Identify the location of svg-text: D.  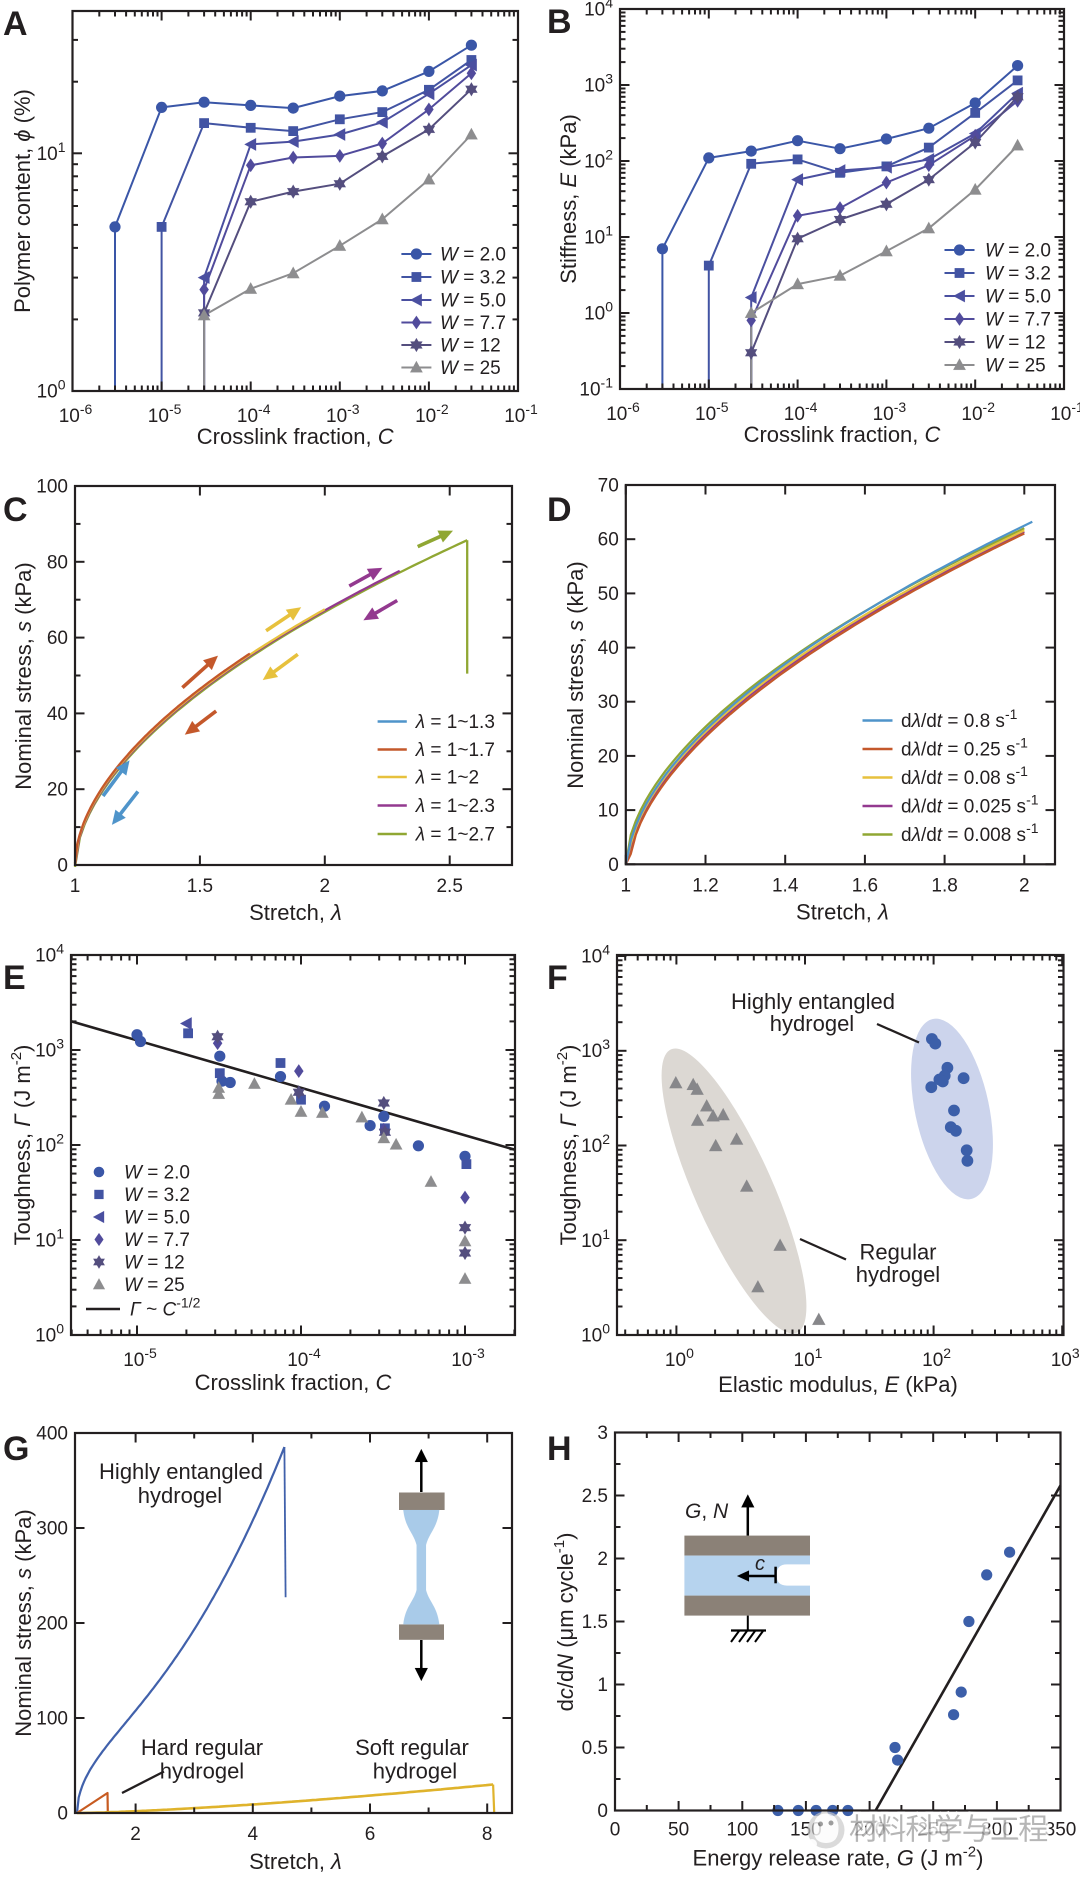
(559, 510).